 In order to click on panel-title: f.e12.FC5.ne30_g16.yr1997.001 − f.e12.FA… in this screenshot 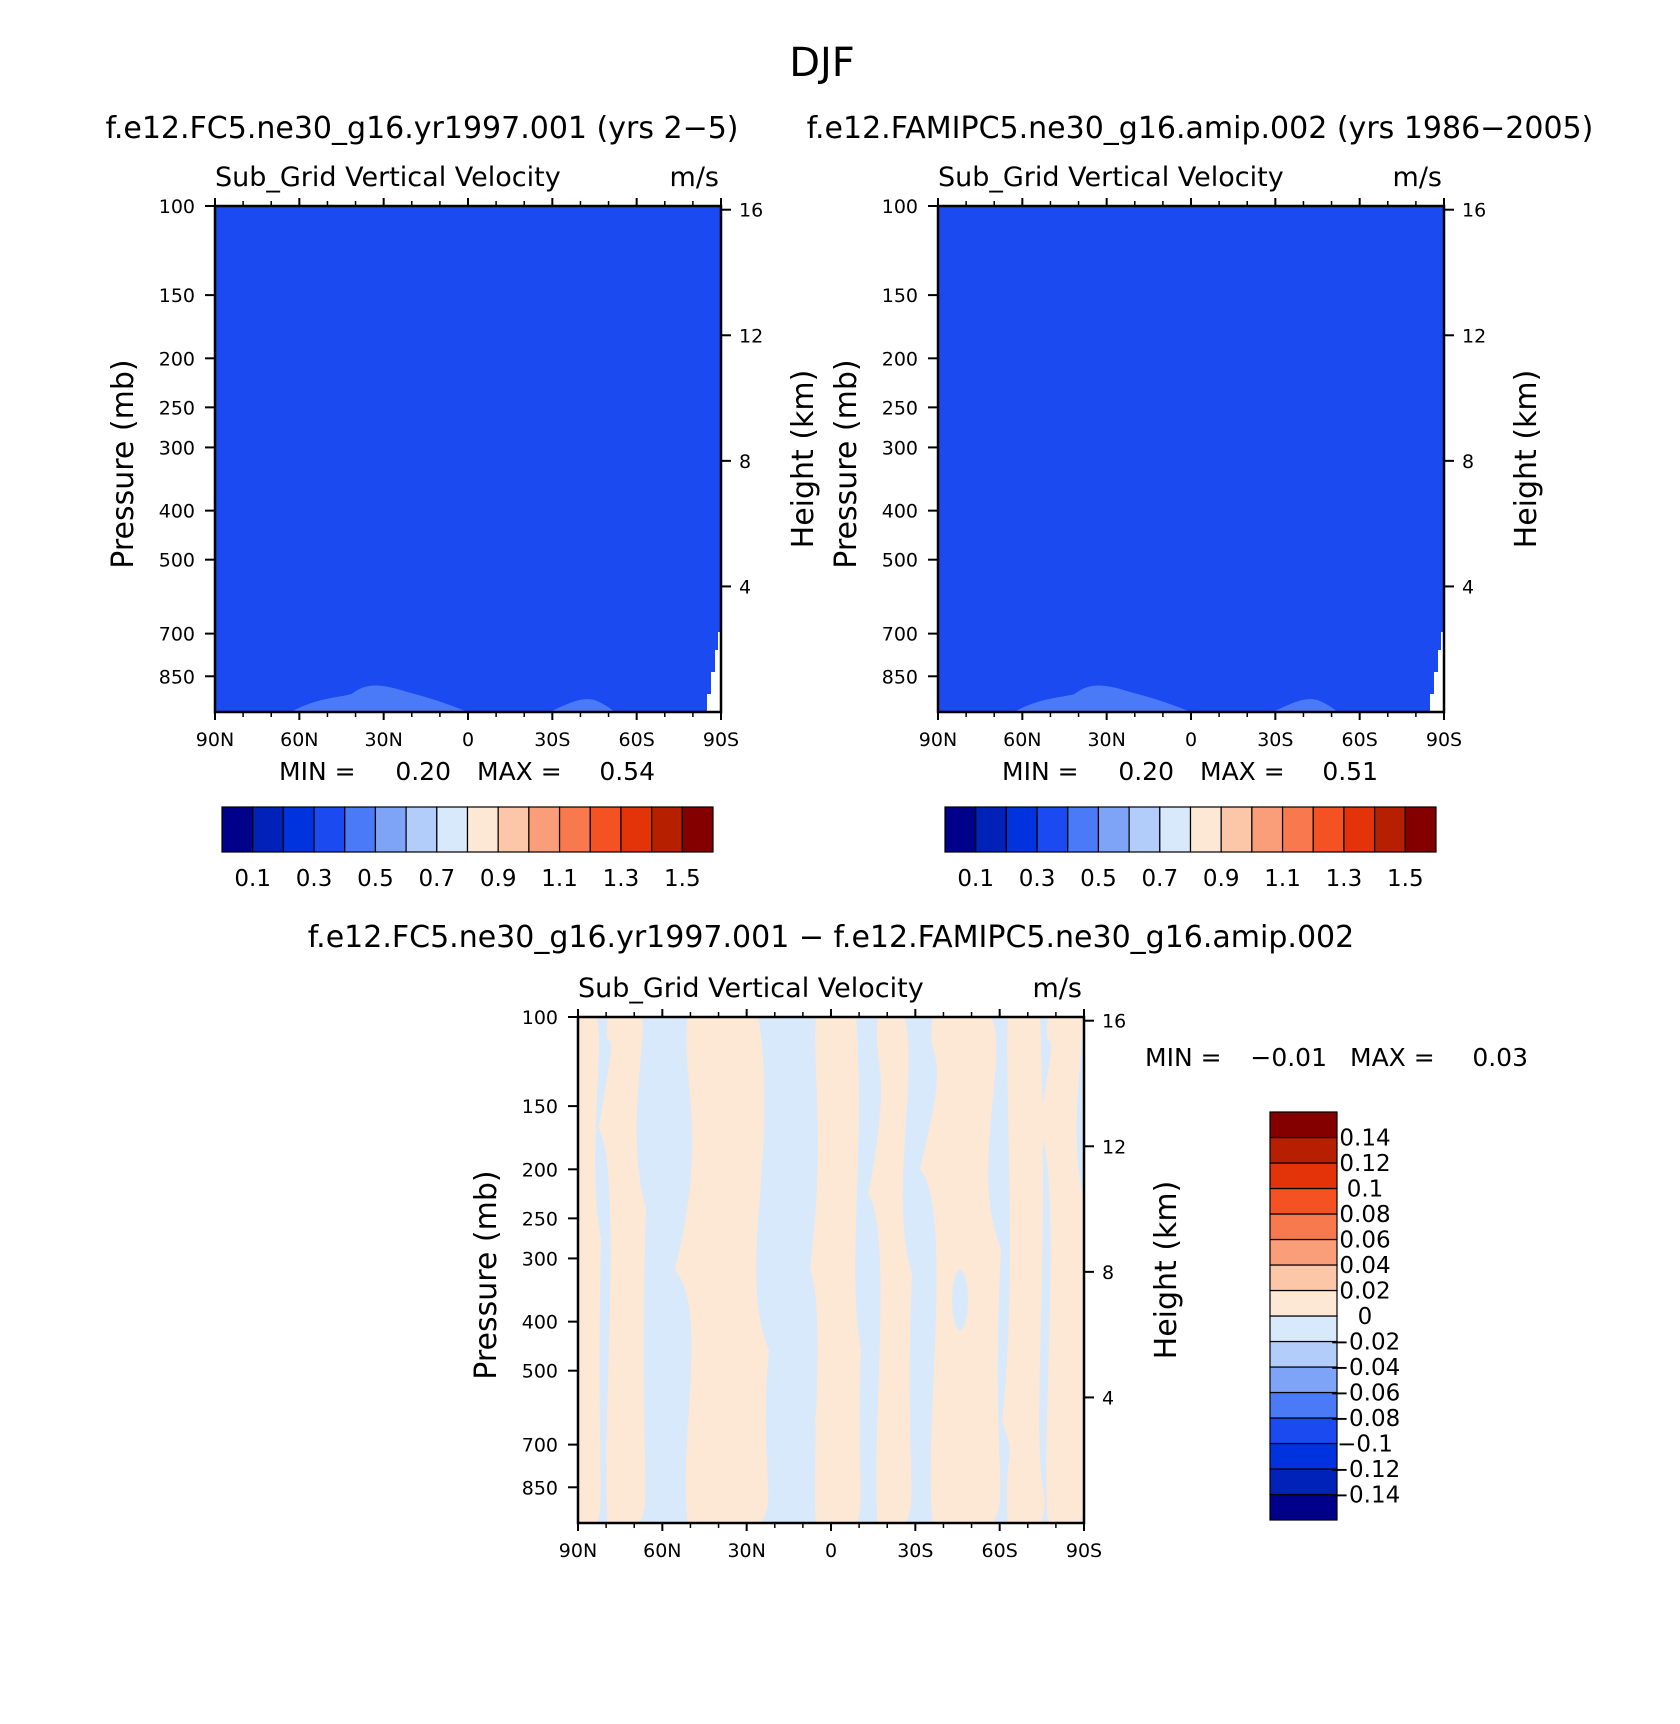, I will do `click(831, 937)`.